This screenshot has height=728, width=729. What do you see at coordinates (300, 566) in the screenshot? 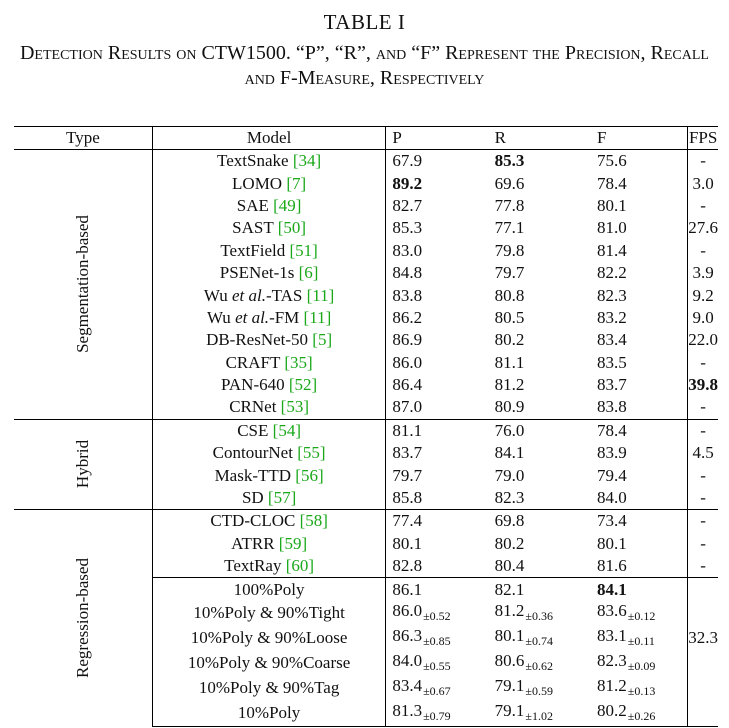
I see `citation-link: [60]` at bounding box center [300, 566].